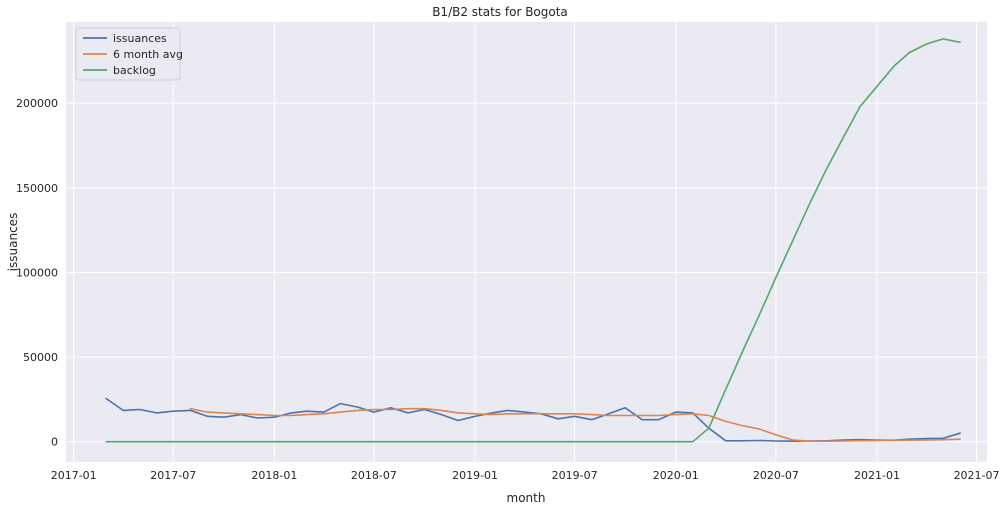  What do you see at coordinates (173, 475) in the screenshot?
I see `x-tick-label: 2017-07` at bounding box center [173, 475].